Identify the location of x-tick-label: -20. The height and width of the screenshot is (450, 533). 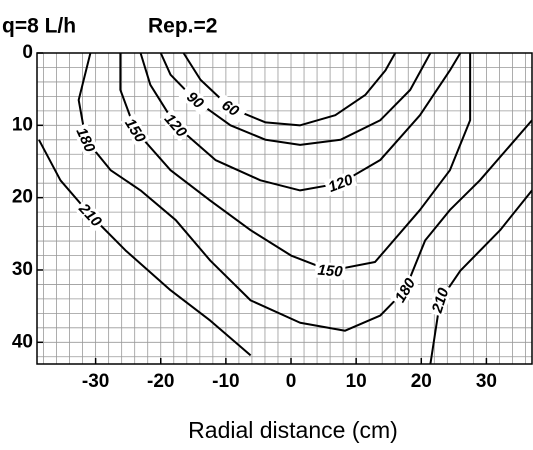
(160, 381).